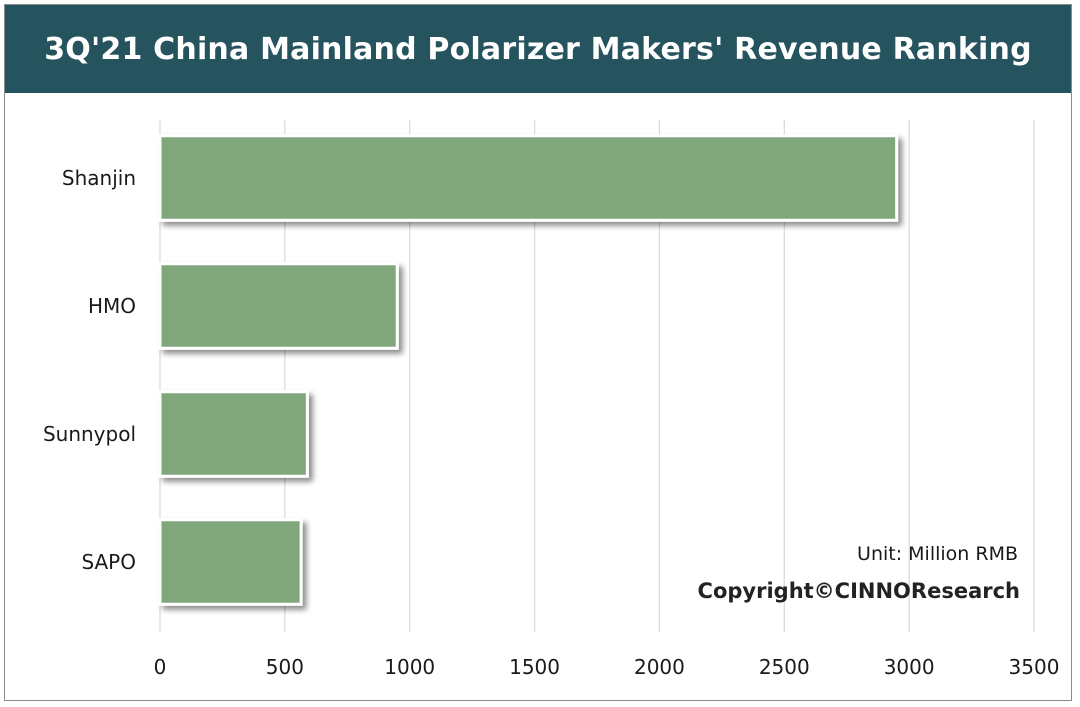 This screenshot has height=707, width=1080. What do you see at coordinates (784, 667) in the screenshot?
I see `x-tick-label: 2500` at bounding box center [784, 667].